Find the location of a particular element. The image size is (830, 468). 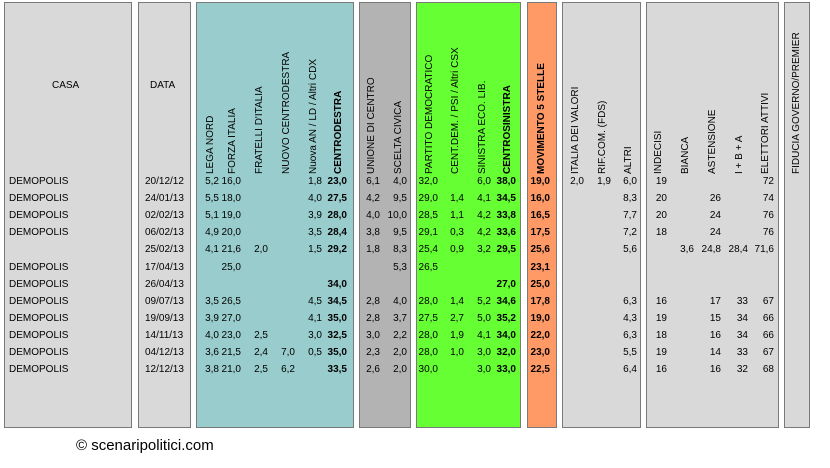

header-column-4: Nuova AN / LD / Altri CDX is located at coordinates (313, 116).